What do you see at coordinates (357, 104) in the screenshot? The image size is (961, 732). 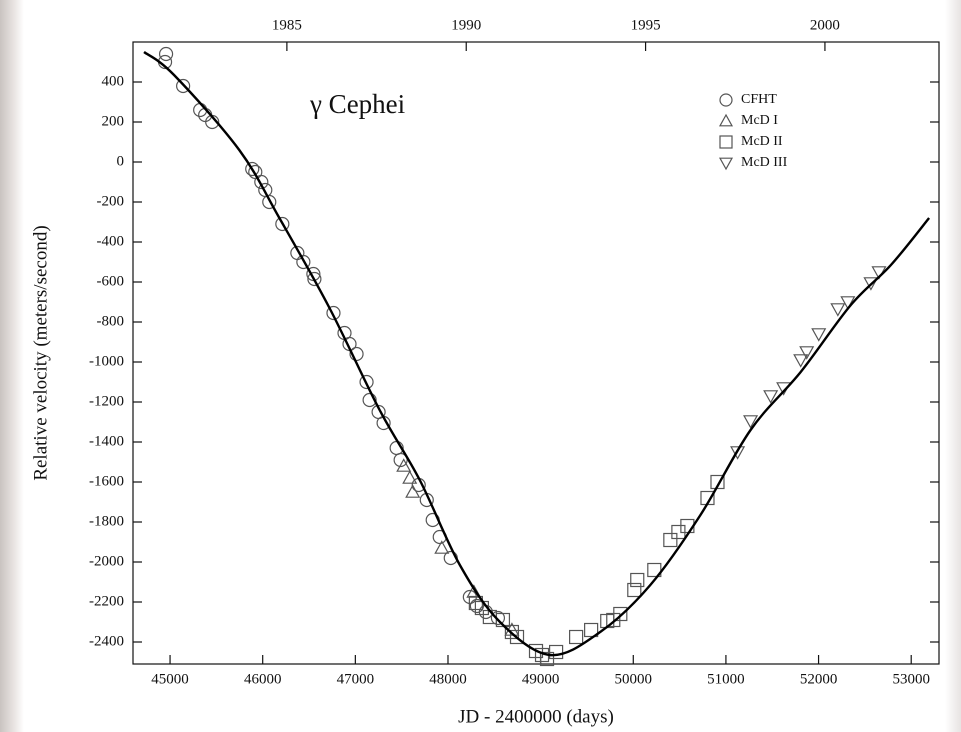 I see `chart-title: γ Cephei` at bounding box center [357, 104].